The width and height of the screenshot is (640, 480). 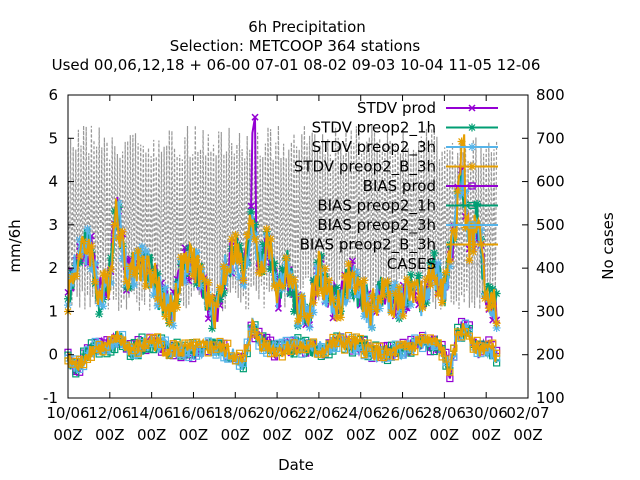 What do you see at coordinates (608, 246) in the screenshot?
I see `y2-axis-label: No cases` at bounding box center [608, 246].